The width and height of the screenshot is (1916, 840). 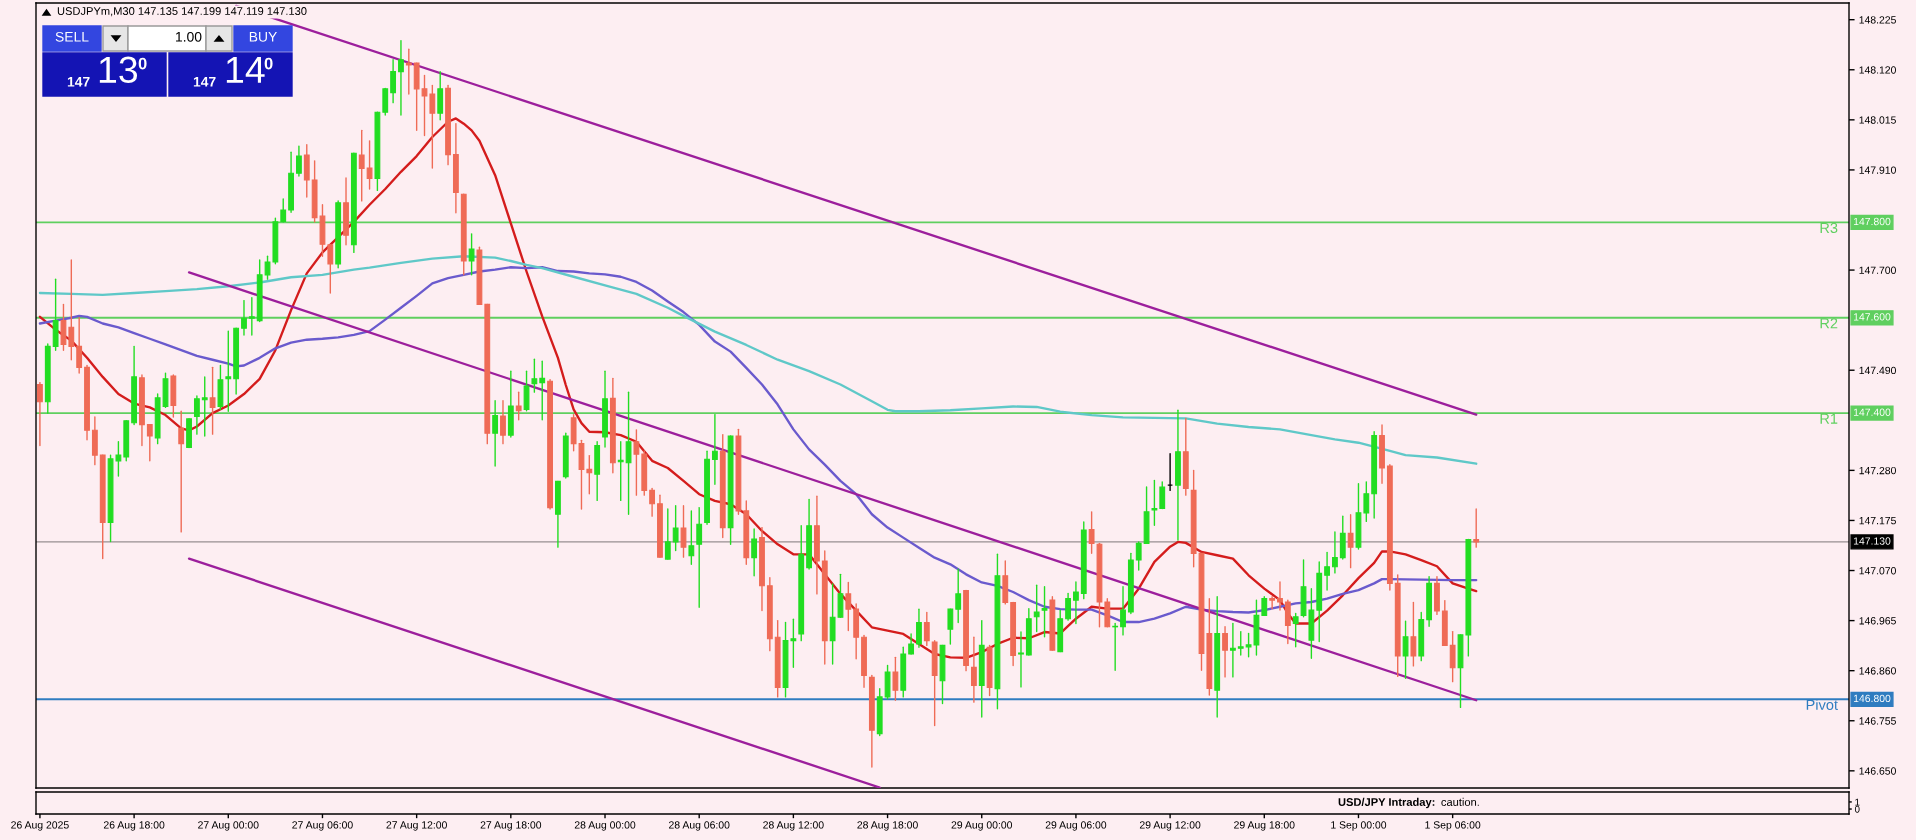 What do you see at coordinates (1872, 698) in the screenshot?
I see `text: 146.800` at bounding box center [1872, 698].